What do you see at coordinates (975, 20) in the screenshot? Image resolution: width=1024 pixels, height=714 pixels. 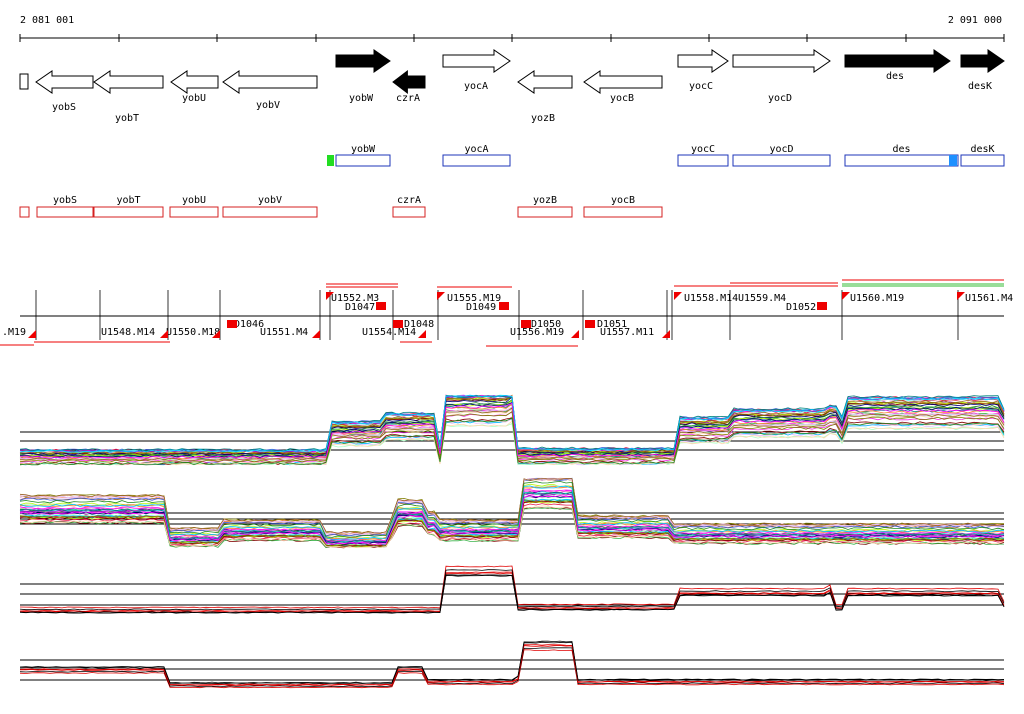 I see `coordinate-end: 2 091 000` at bounding box center [975, 20].